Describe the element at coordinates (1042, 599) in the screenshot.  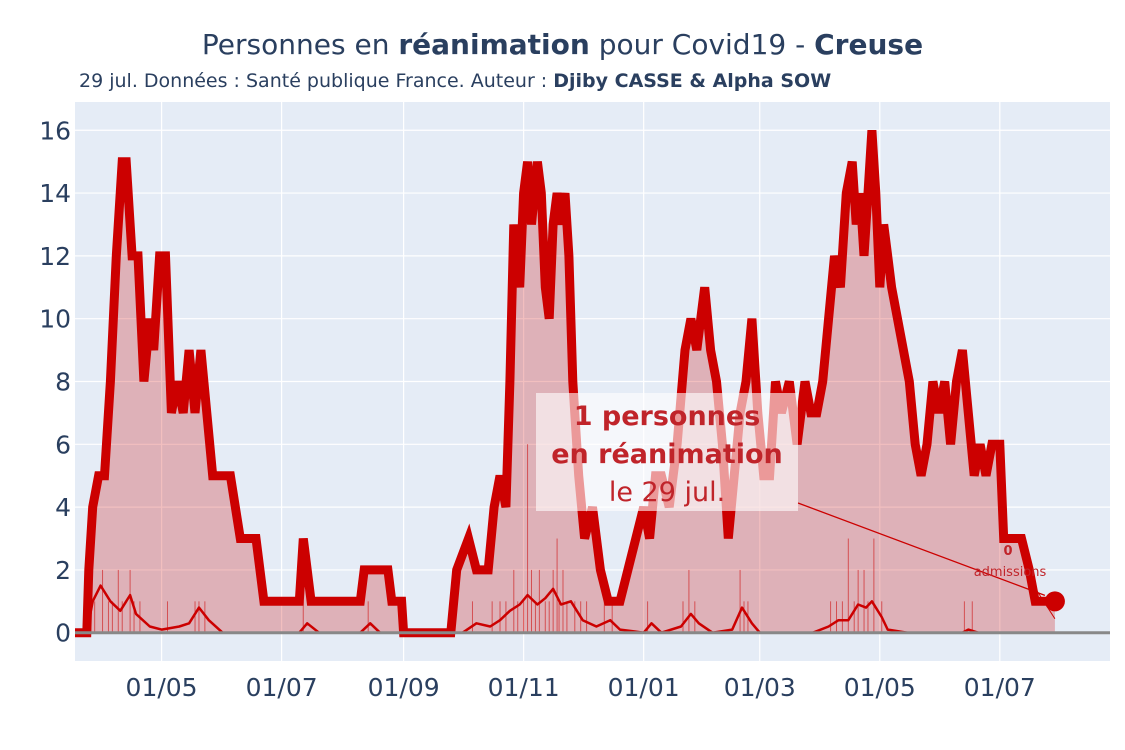
I see `admissions-arrow` at that location.